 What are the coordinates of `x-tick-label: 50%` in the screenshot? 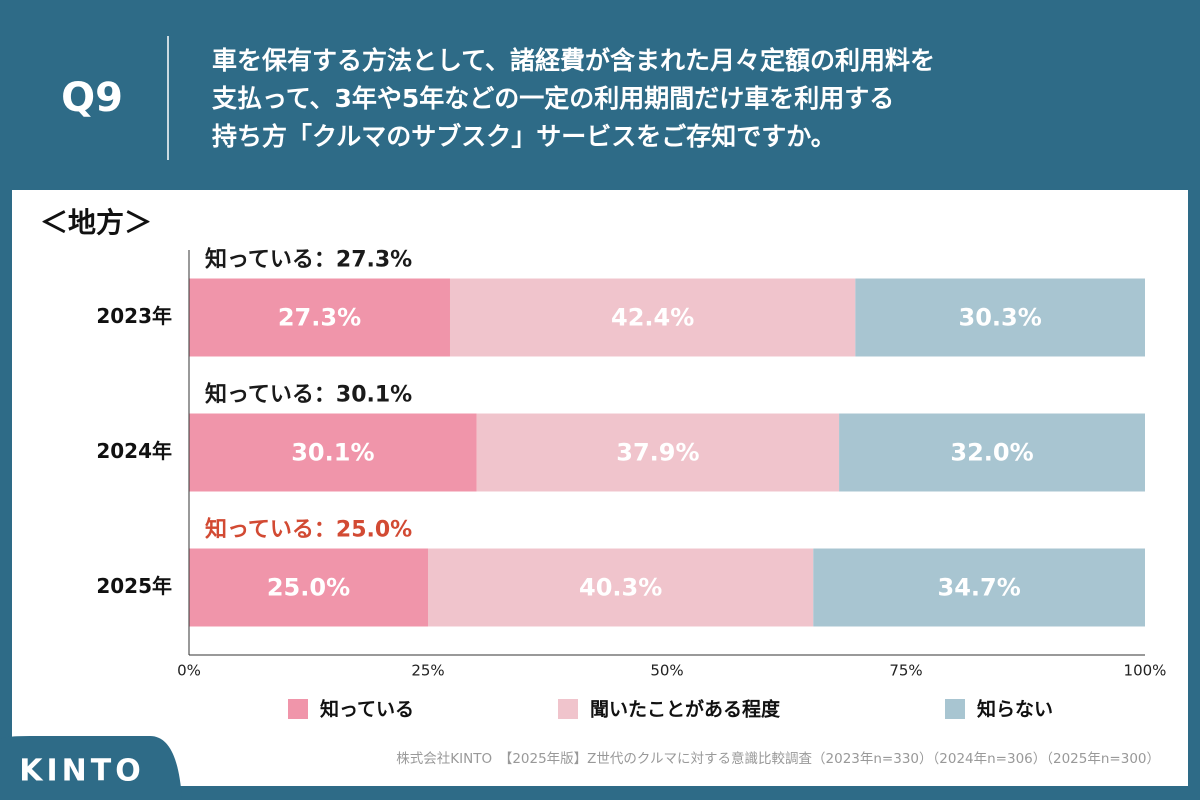 It's located at (666, 671).